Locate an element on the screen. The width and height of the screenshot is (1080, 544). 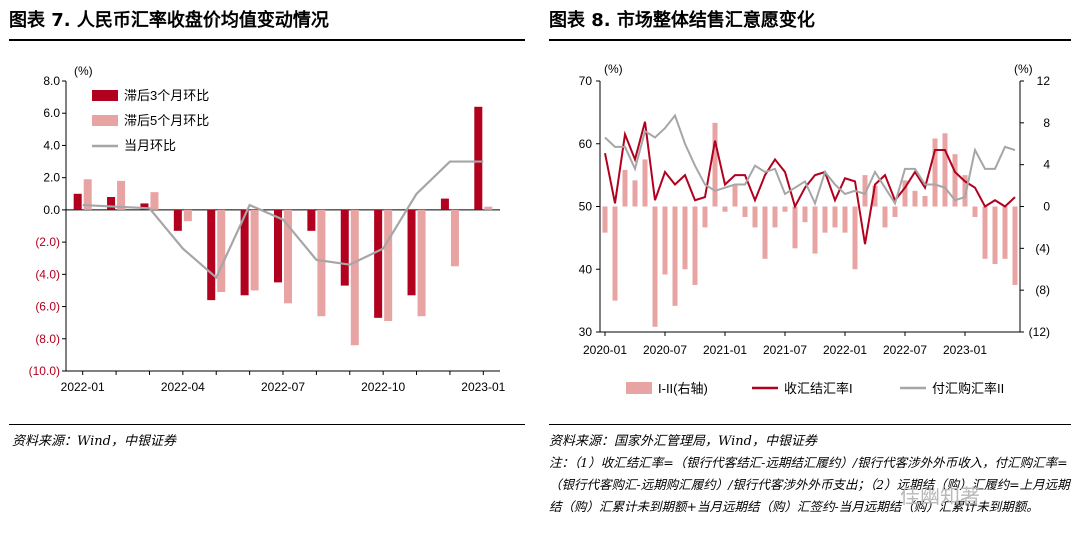
right-x-tick-label: 2021-07 is located at coordinates (785, 350).